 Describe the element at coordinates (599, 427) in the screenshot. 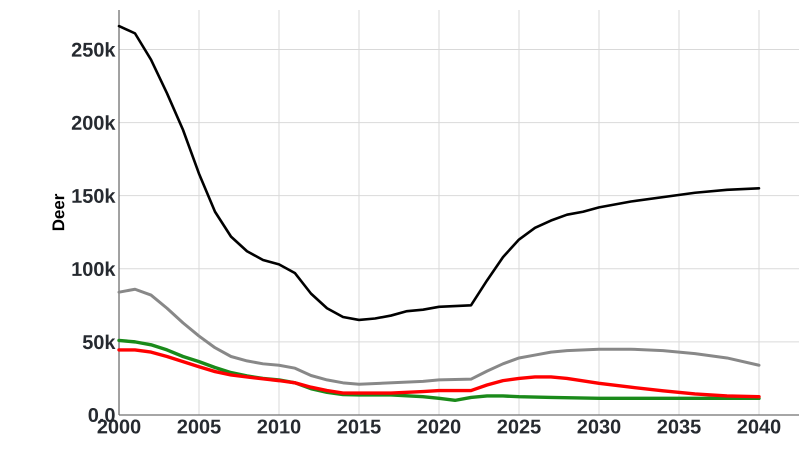

I see `x-tick-label: 2030` at that location.